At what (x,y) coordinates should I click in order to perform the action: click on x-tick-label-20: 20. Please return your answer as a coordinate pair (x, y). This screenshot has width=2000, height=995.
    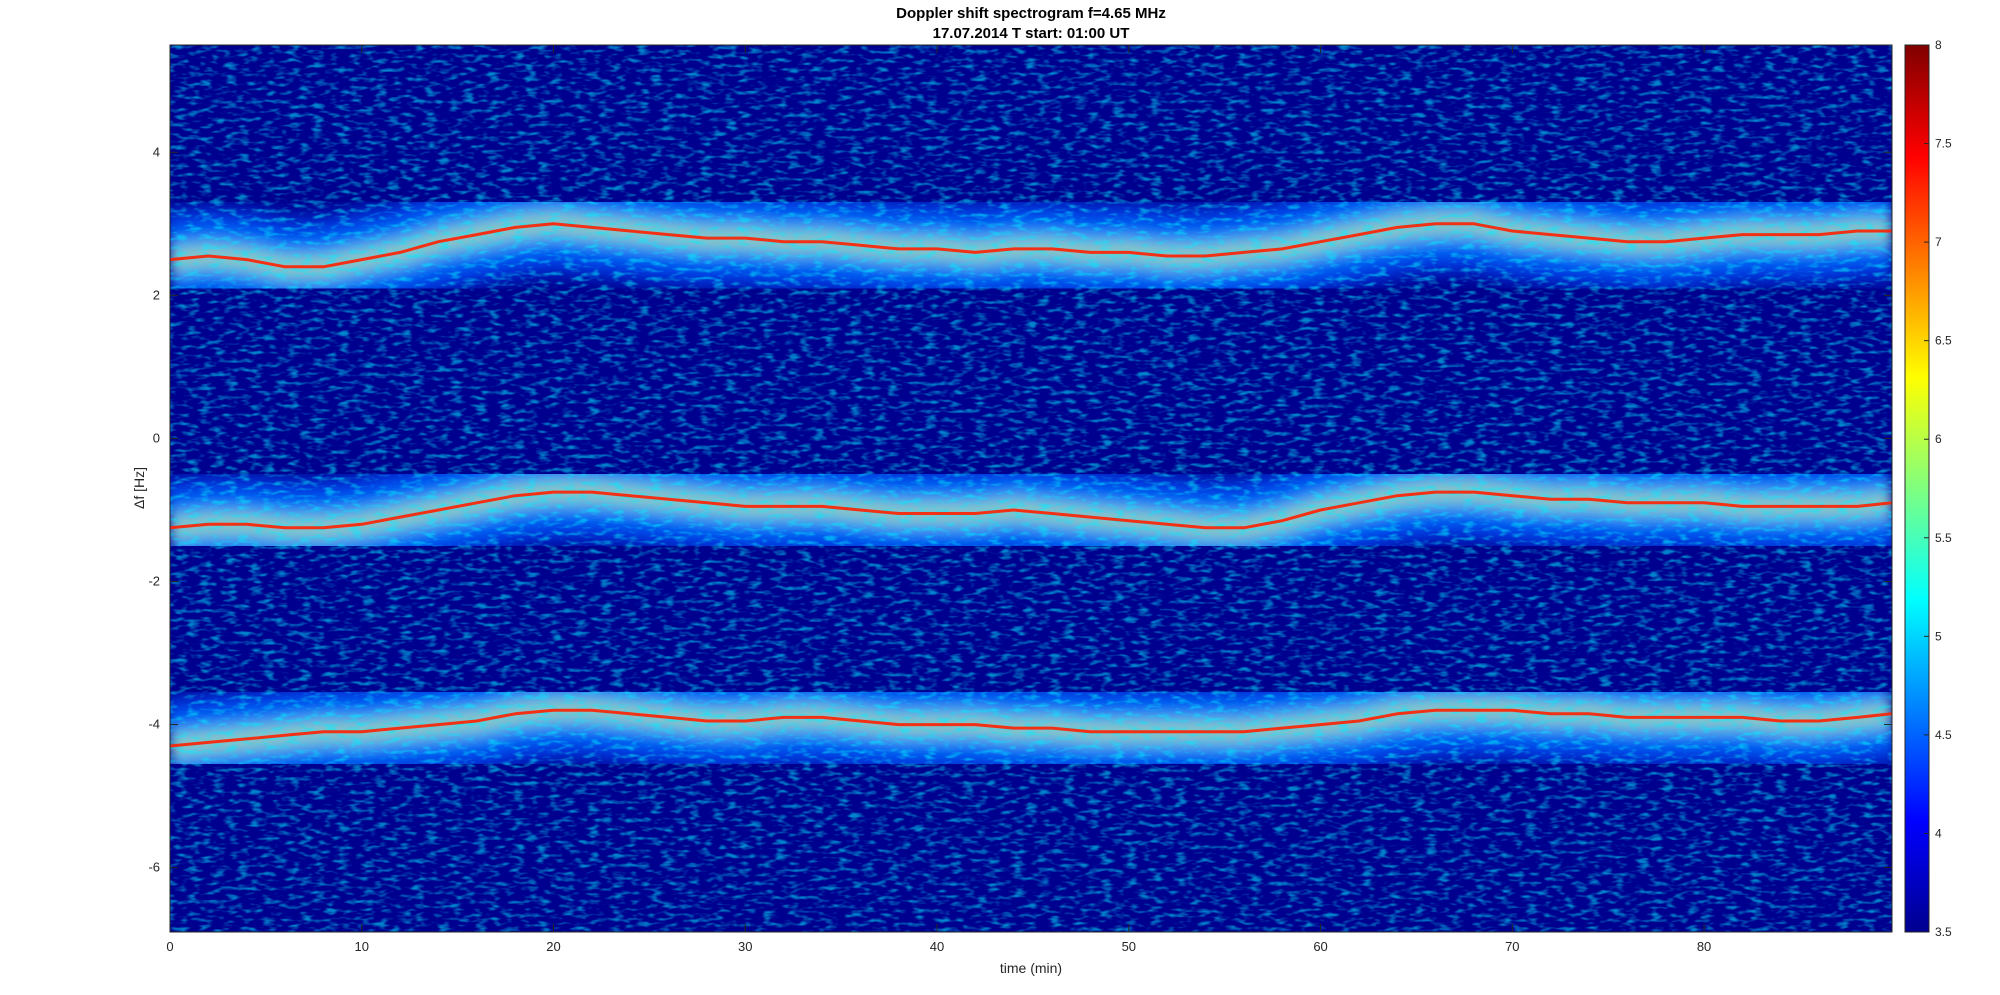
    Looking at the image, I should click on (553, 946).